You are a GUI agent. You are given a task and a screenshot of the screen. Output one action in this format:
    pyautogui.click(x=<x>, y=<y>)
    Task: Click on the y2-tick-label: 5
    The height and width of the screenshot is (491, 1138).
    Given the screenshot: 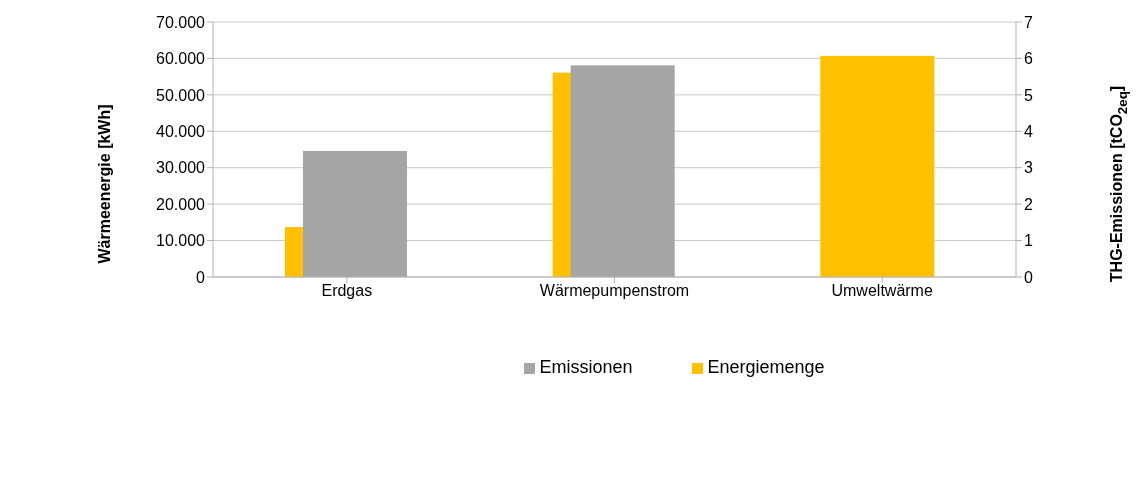 What is the action you would take?
    pyautogui.click(x=1028, y=95)
    